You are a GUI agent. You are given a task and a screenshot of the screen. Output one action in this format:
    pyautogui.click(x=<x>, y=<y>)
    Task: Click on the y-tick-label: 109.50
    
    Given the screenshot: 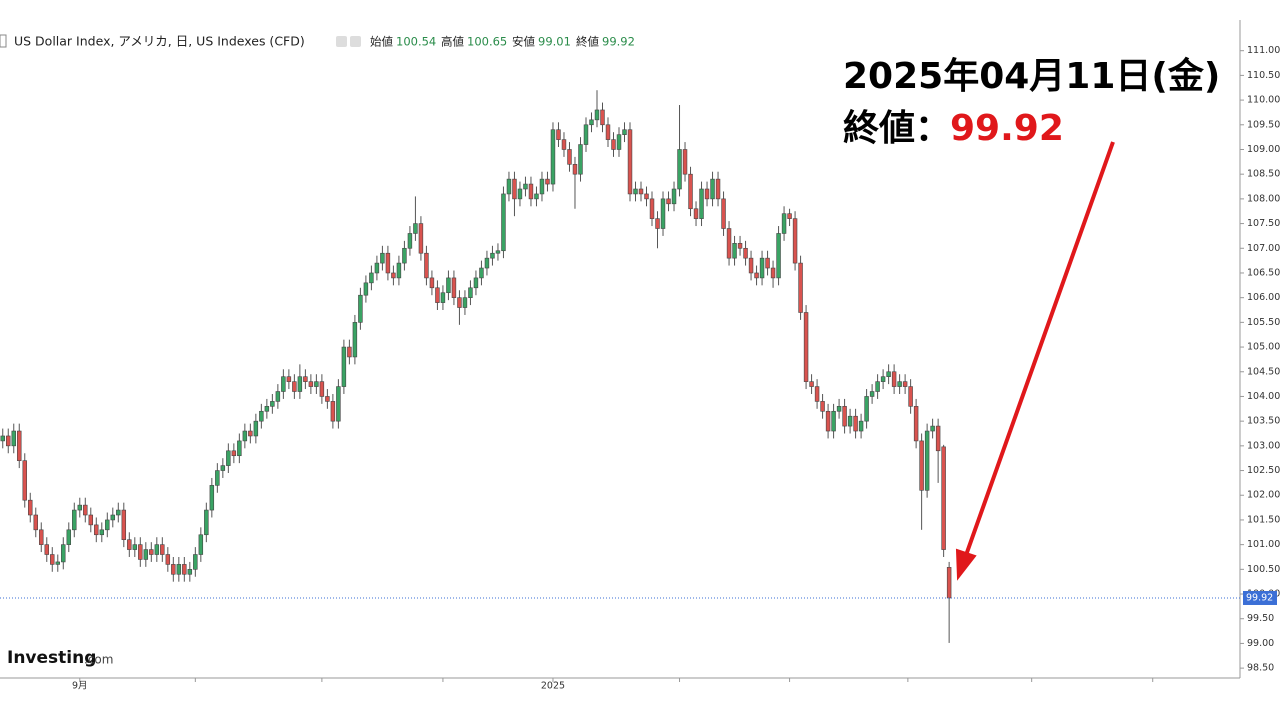 What is the action you would take?
    pyautogui.click(x=1263, y=124)
    